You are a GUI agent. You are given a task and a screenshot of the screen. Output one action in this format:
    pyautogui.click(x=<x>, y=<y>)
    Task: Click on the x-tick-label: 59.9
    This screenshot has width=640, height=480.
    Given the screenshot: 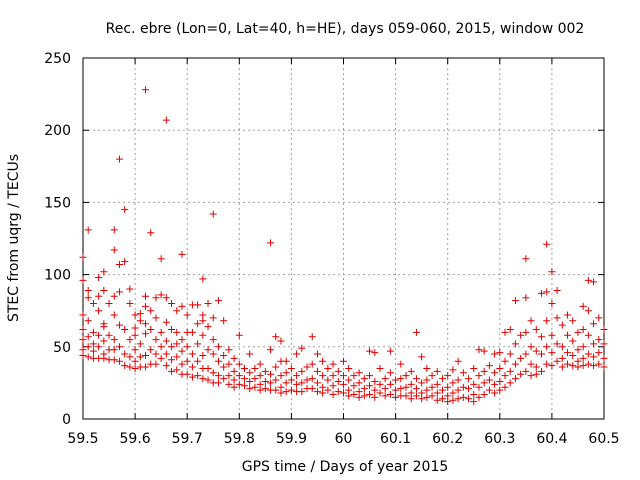 What is the action you would take?
    pyautogui.click(x=291, y=439)
    